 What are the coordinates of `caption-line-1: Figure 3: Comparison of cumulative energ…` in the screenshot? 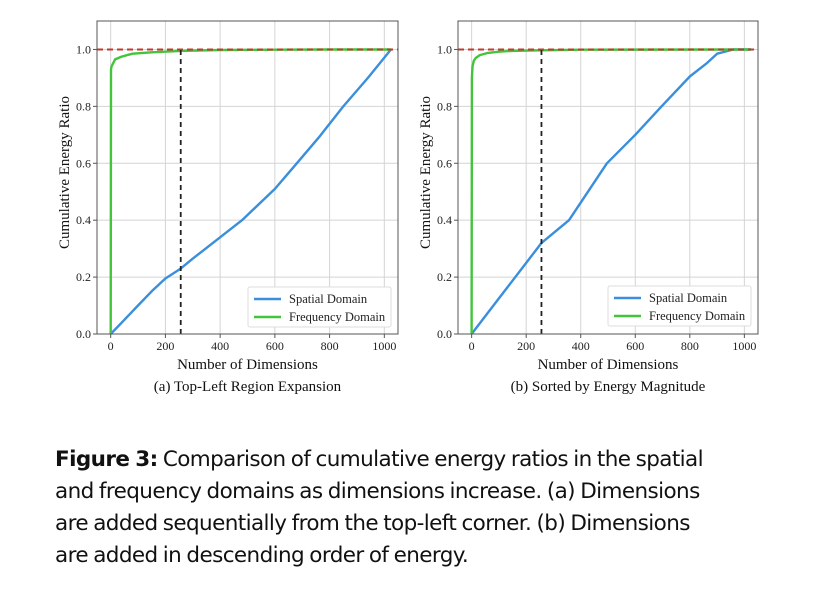 It's located at (415, 460).